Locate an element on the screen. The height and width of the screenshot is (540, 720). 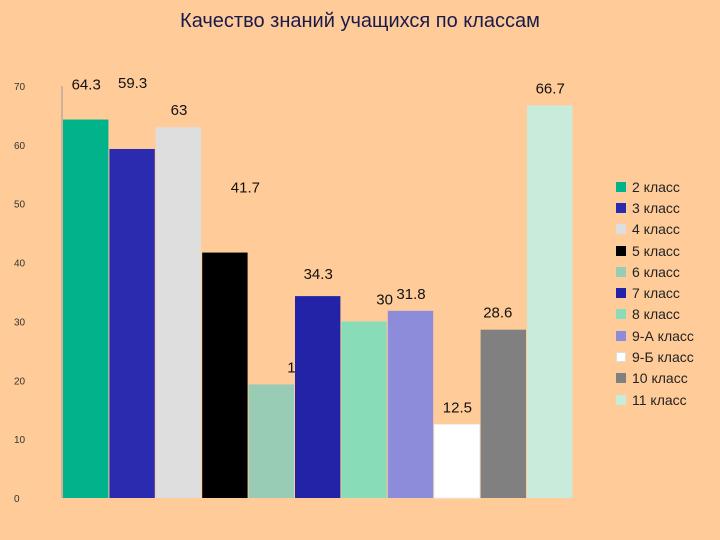
chart-title: Качество знаний учащихся по классам is located at coordinates (360, 21).